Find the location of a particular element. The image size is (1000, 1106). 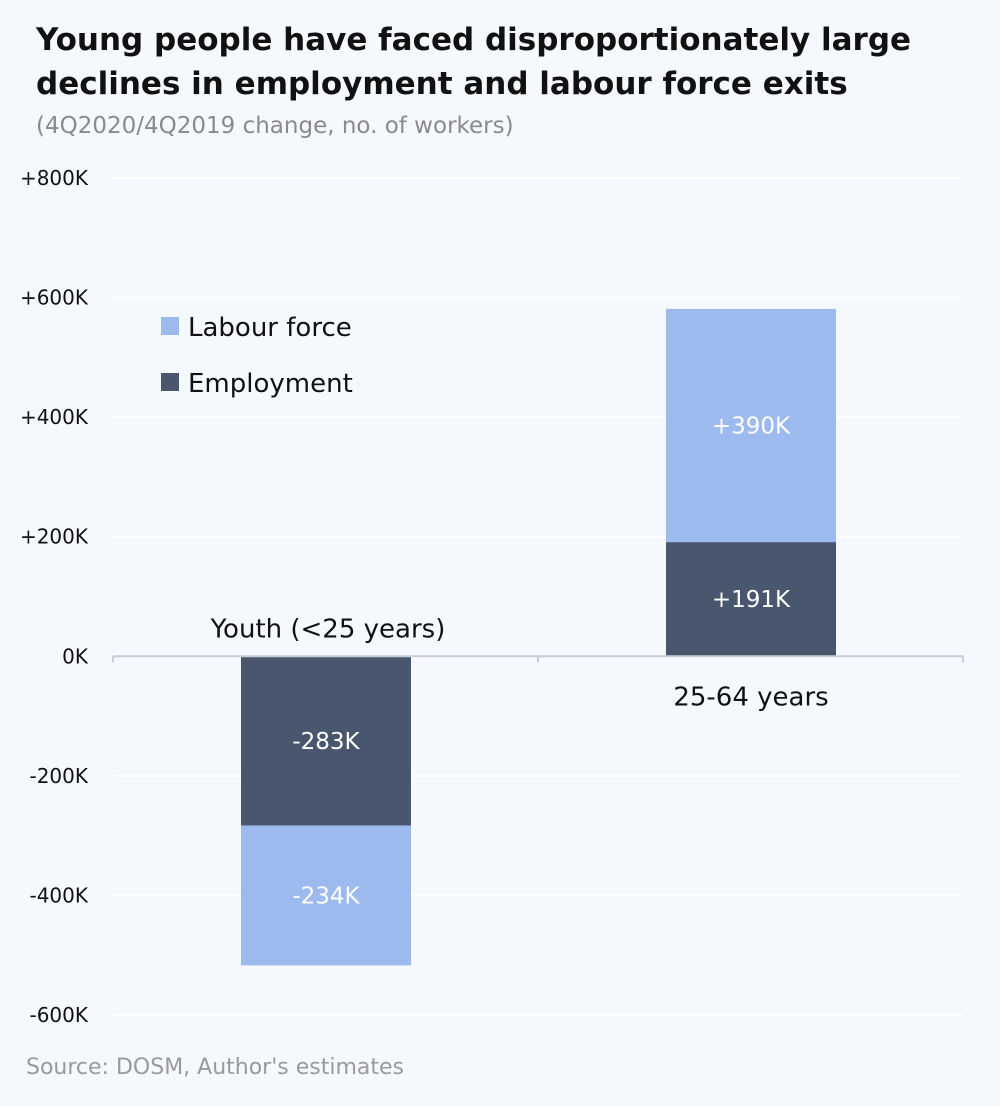

category-labels: Youth (<25 years) 25-64 years is located at coordinates (519, 663).